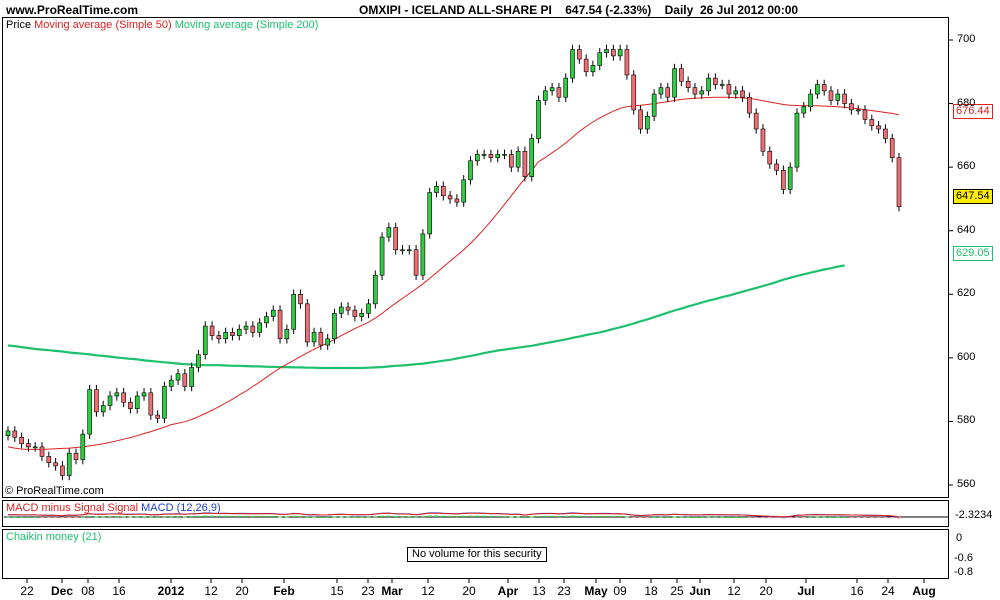 This screenshot has width=1000, height=600. I want to click on x-tick-label: 23, so click(564, 591).